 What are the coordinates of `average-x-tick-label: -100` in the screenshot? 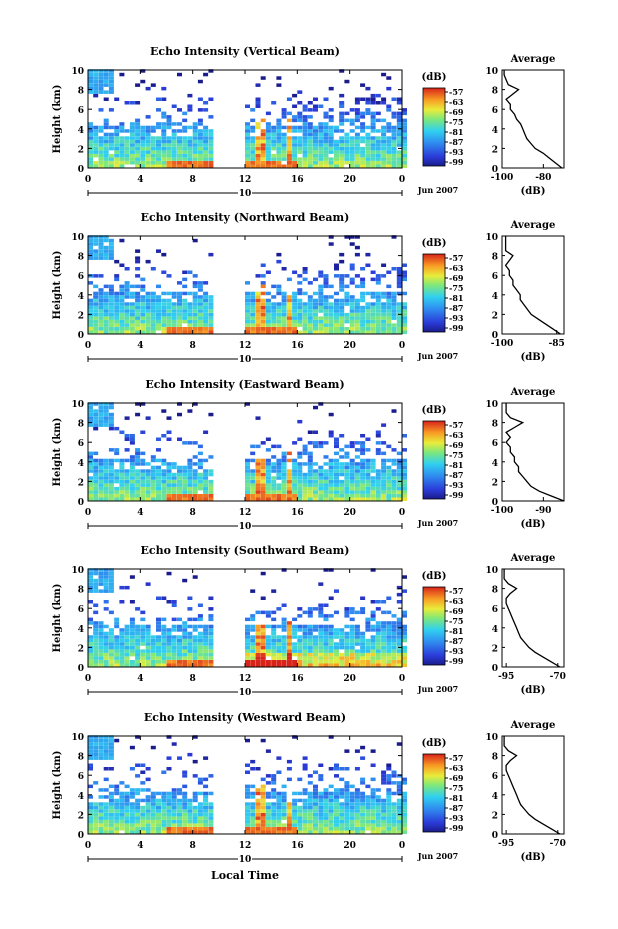 It's located at (502, 178).